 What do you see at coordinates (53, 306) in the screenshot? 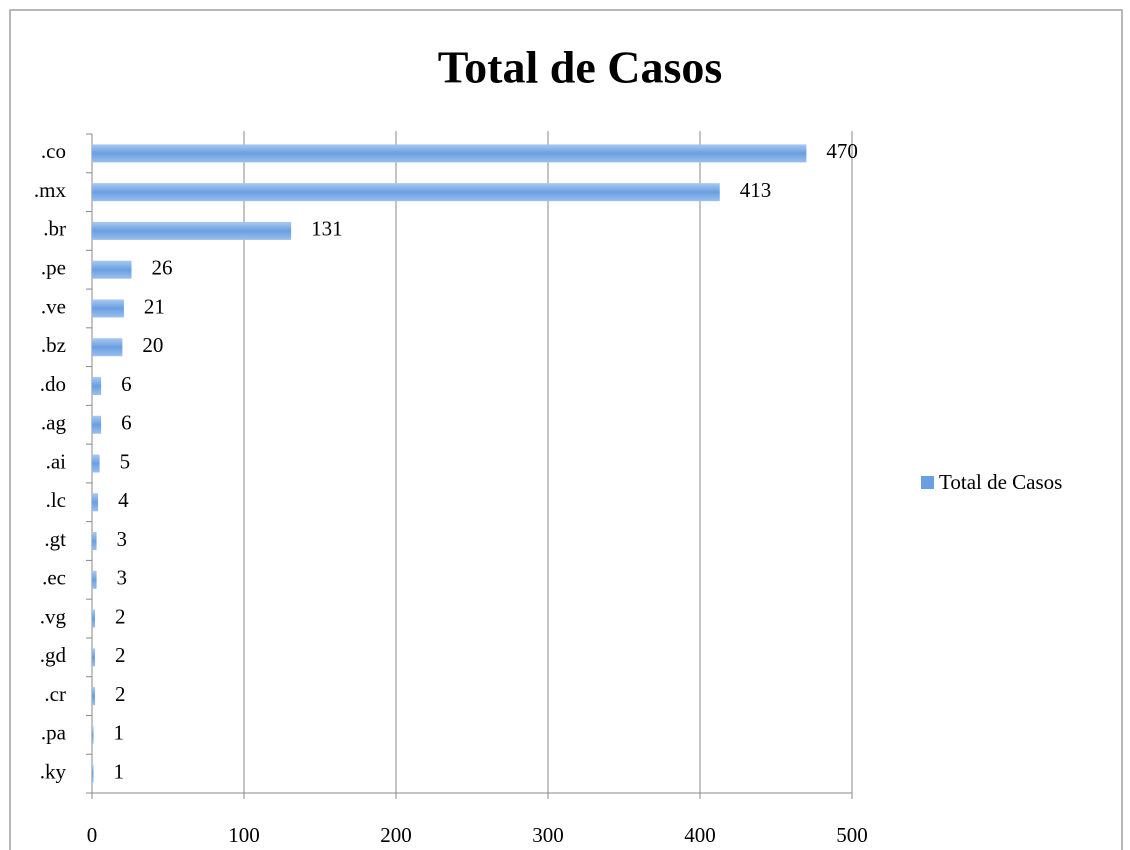
I see `y-tick-label: .ve` at bounding box center [53, 306].